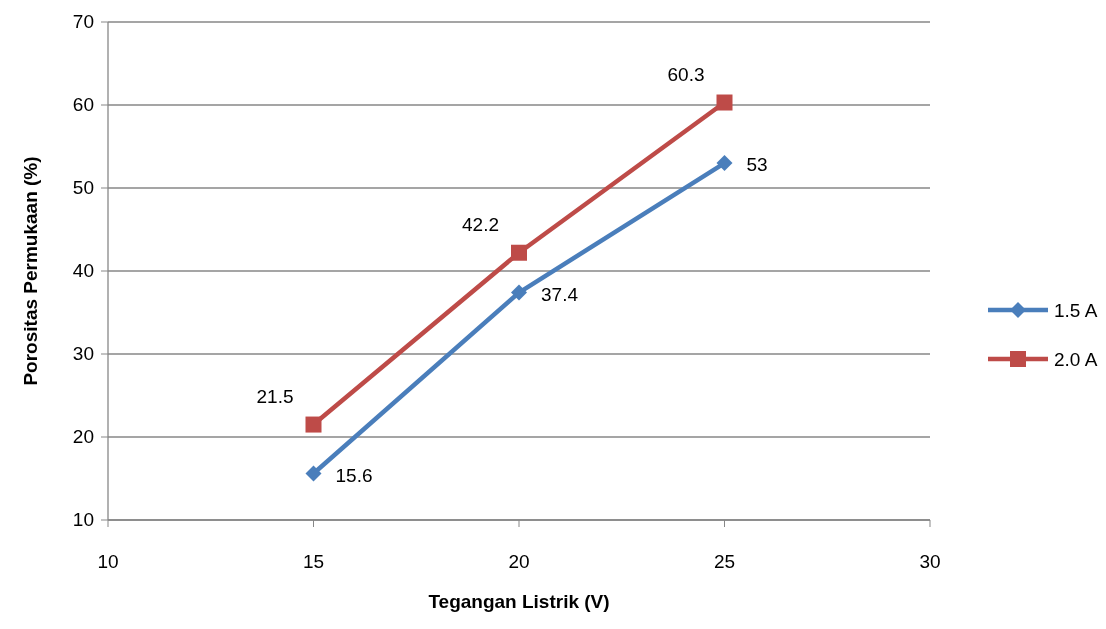  What do you see at coordinates (930, 561) in the screenshot?
I see `x-tick-label: 30` at bounding box center [930, 561].